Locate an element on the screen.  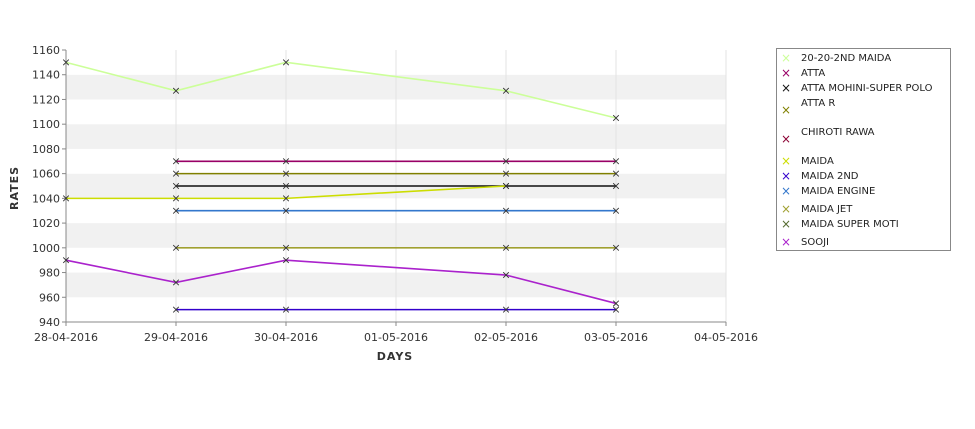
y-tick-label: 1160 is located at coordinates (46, 50).